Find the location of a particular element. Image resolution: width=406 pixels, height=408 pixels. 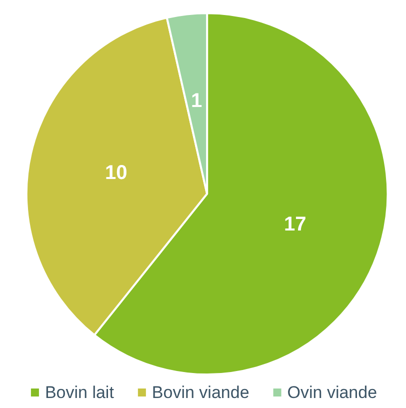

data-label: 1 is located at coordinates (196, 101).